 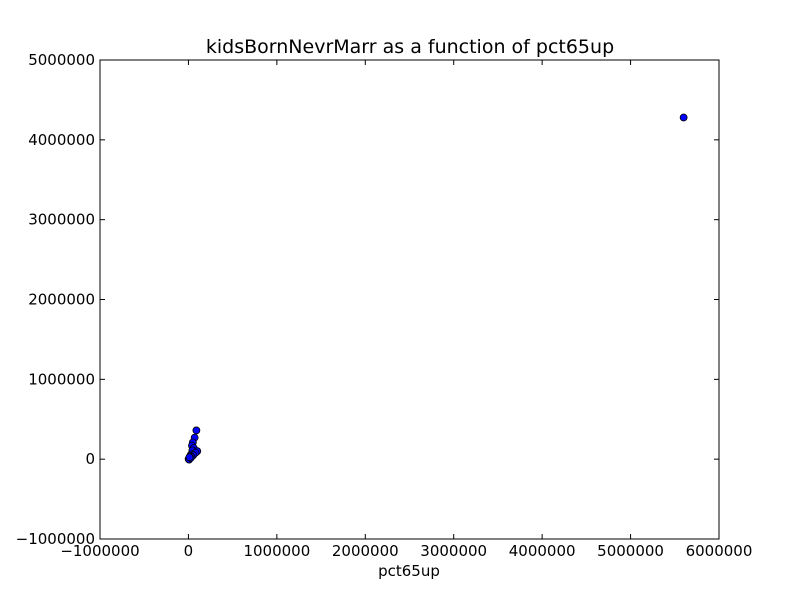 I want to click on x-tick-label: 3000000, so click(x=453, y=551).